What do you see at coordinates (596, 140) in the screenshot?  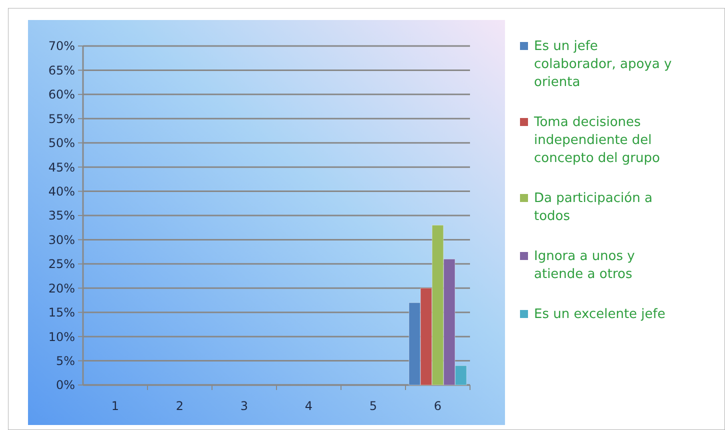 I see `legend-label: Toma decisiones independiente del concepto del grupo` at bounding box center [596, 140].